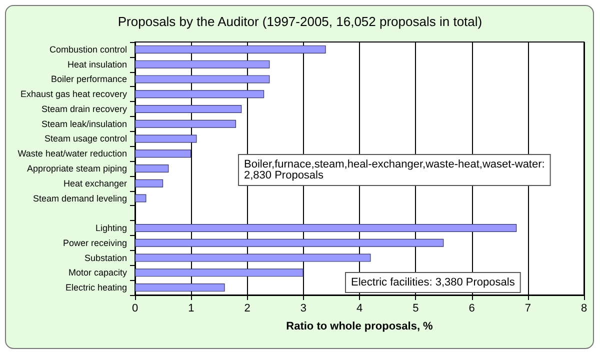 This screenshot has height=355, width=600. I want to click on x-tick-label: 5, so click(415, 308).